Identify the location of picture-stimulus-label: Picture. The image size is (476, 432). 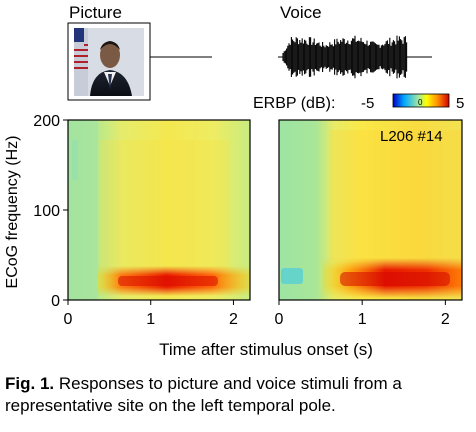
(95, 12).